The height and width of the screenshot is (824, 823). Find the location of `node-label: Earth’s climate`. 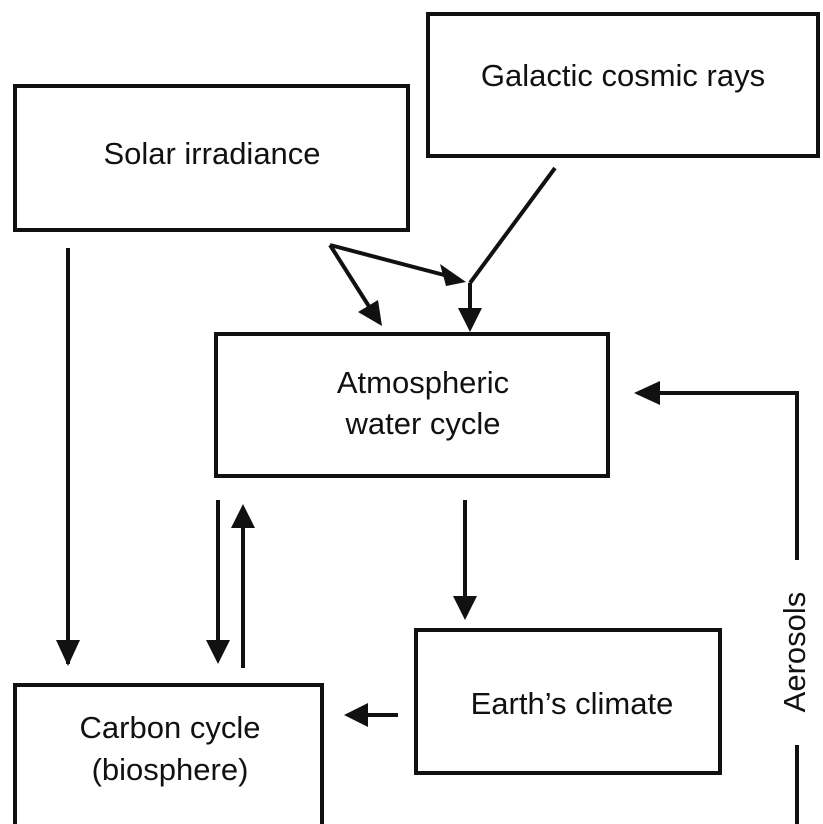

node-label: Earth’s climate is located at coordinates (572, 703).